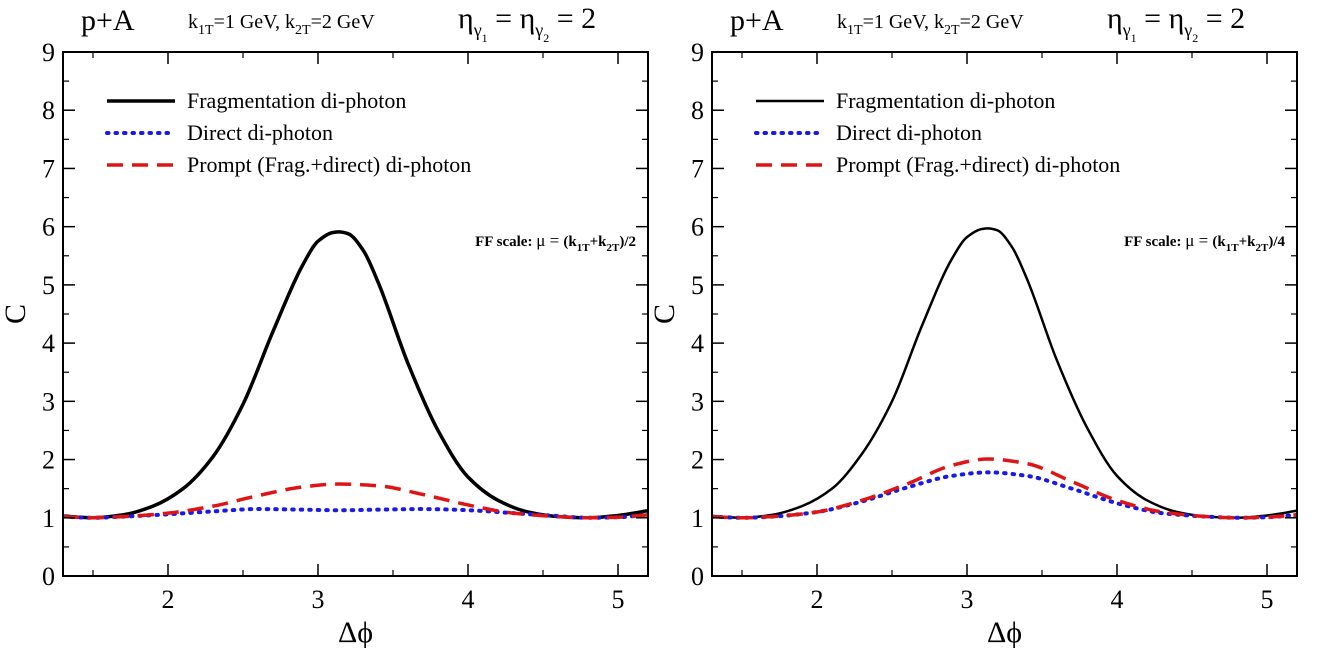 The image size is (1324, 648). Describe the element at coordinates (627, 242) in the screenshot. I see `ff-scale-close: )/2` at that location.